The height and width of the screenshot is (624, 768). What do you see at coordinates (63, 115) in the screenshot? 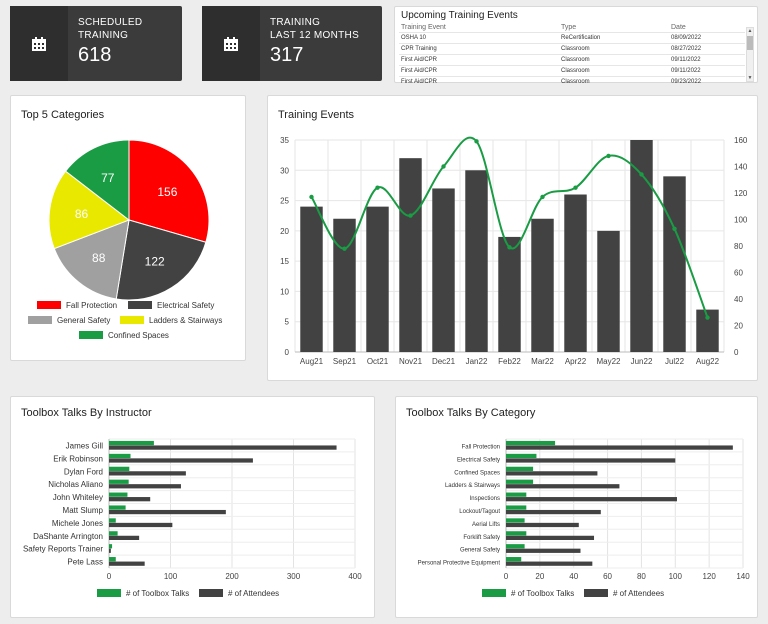
I see `pie-card-title: Top 5 Categories` at bounding box center [63, 115].